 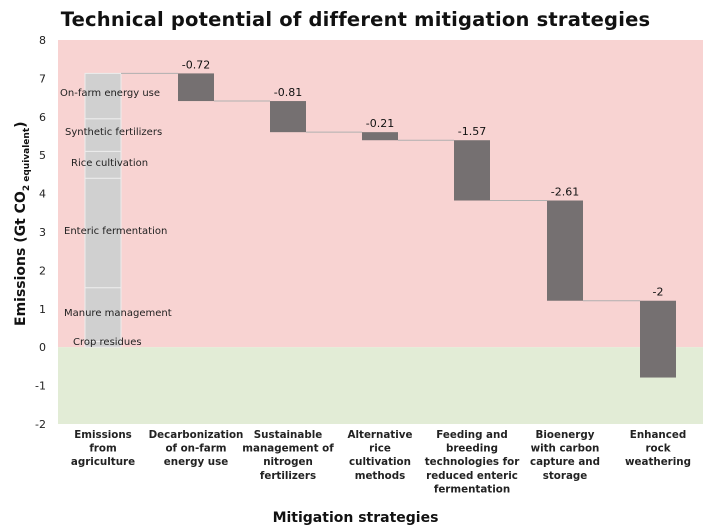 What do you see at coordinates (565, 476) in the screenshot?
I see `category-label-line: storage` at bounding box center [565, 476].